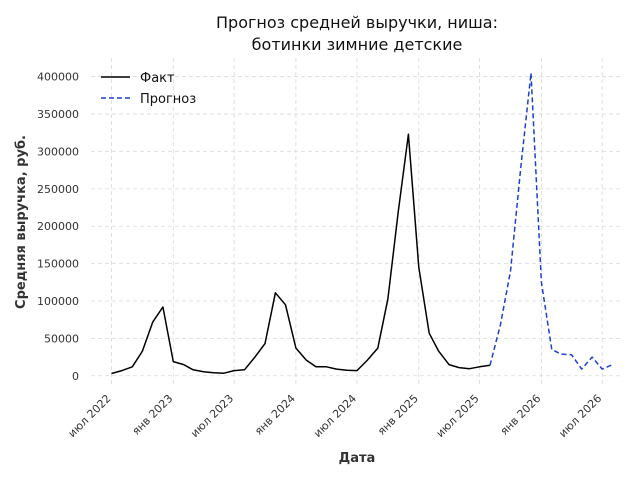 The image size is (640, 480). What do you see at coordinates (168, 99) in the screenshot?
I see `legend-label-forecast: Прогноз` at bounding box center [168, 99].